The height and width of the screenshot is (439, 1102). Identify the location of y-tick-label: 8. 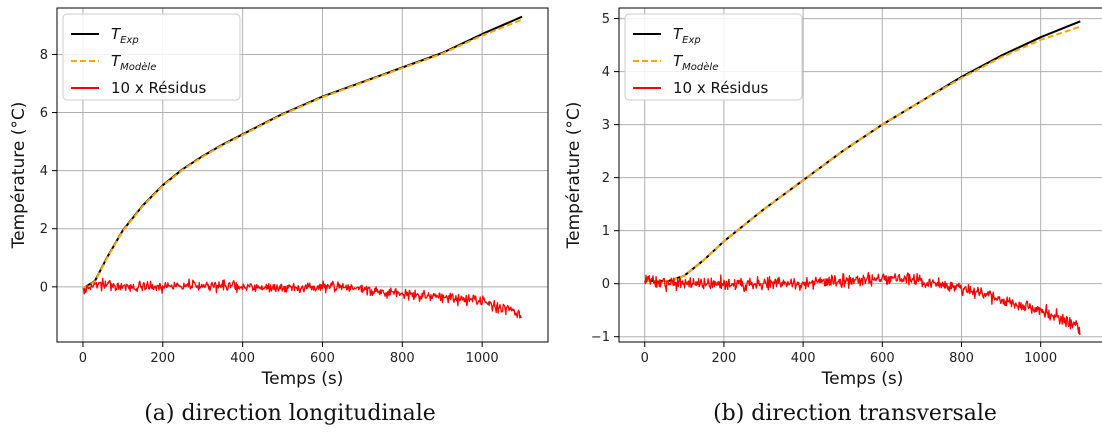
(44, 55).